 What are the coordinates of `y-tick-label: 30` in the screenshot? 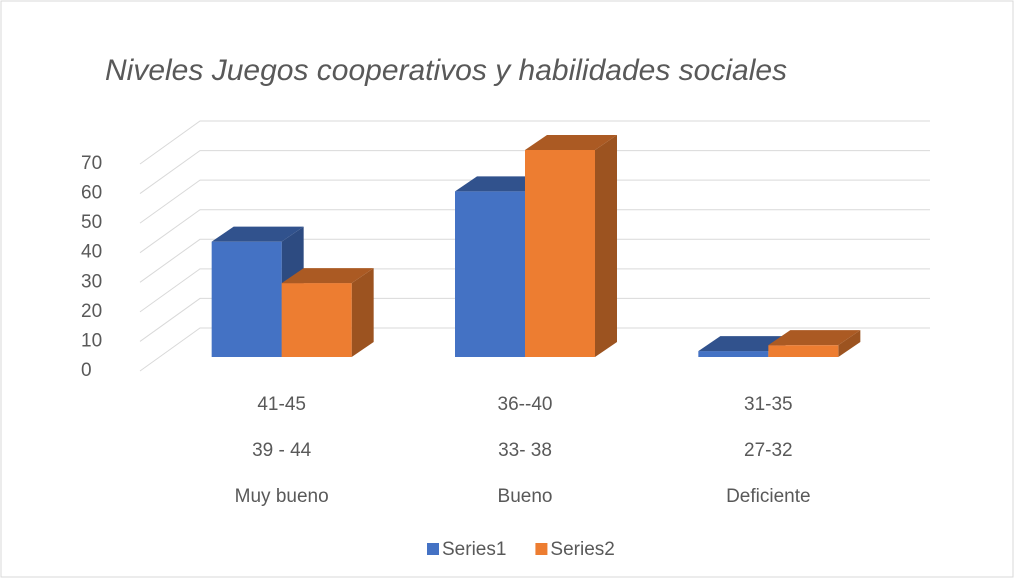 It's located at (91, 281).